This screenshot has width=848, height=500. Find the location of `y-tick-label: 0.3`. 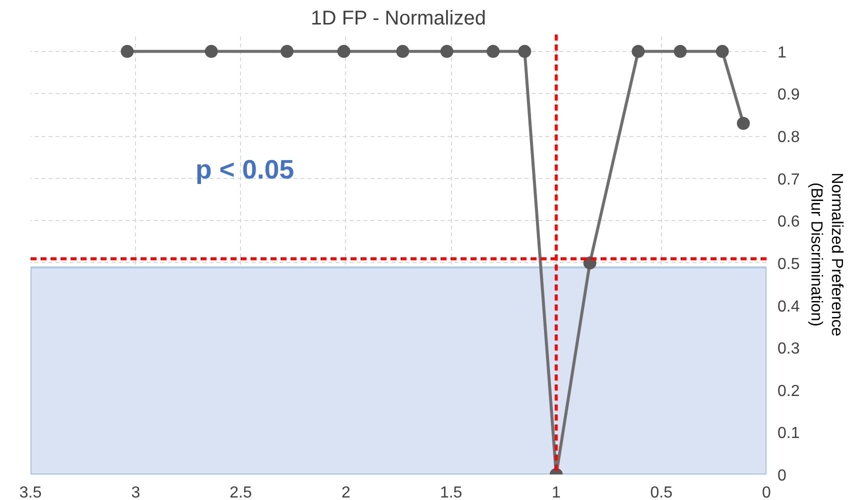

y-tick-label: 0.3 is located at coordinates (789, 349).